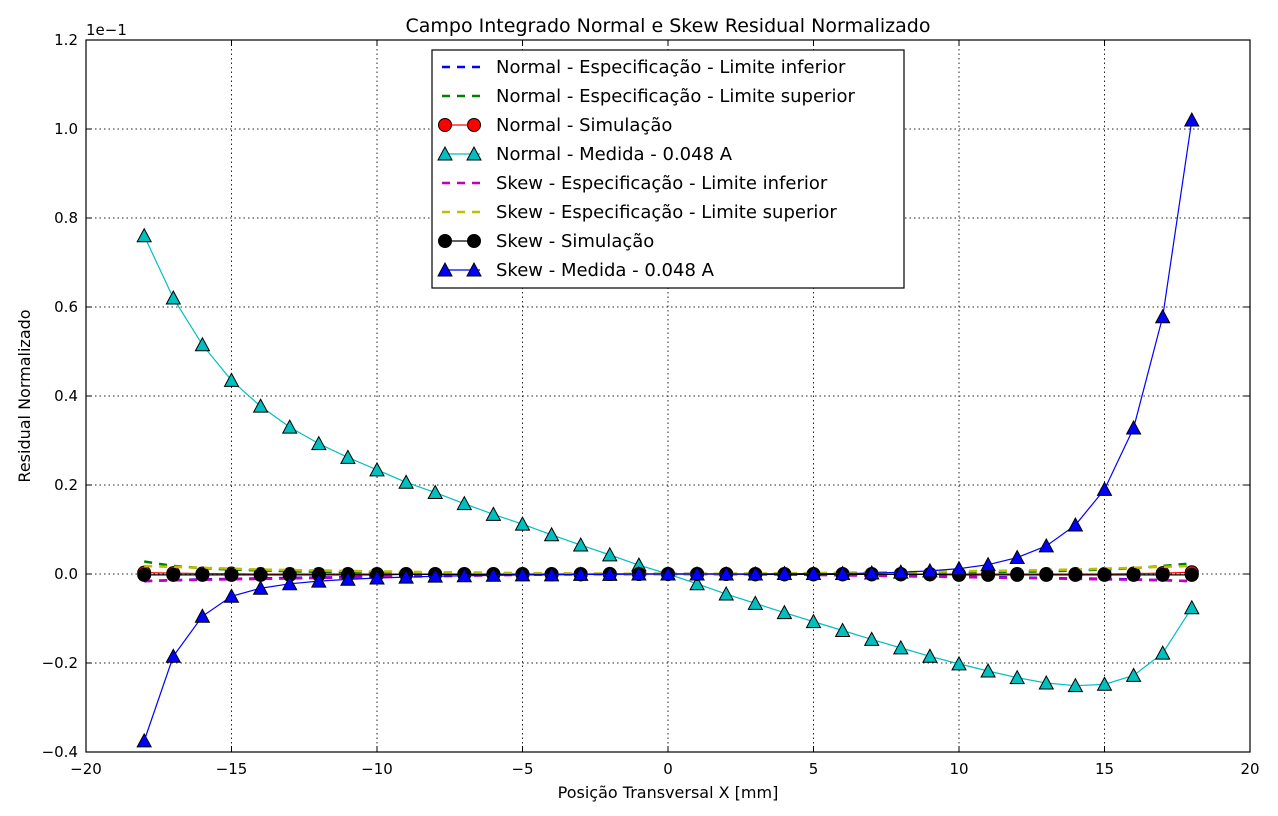 Image resolution: width=1278 pixels, height=816 pixels. I want to click on x-axis-label: Posição Transversal X [mm], so click(668, 792).